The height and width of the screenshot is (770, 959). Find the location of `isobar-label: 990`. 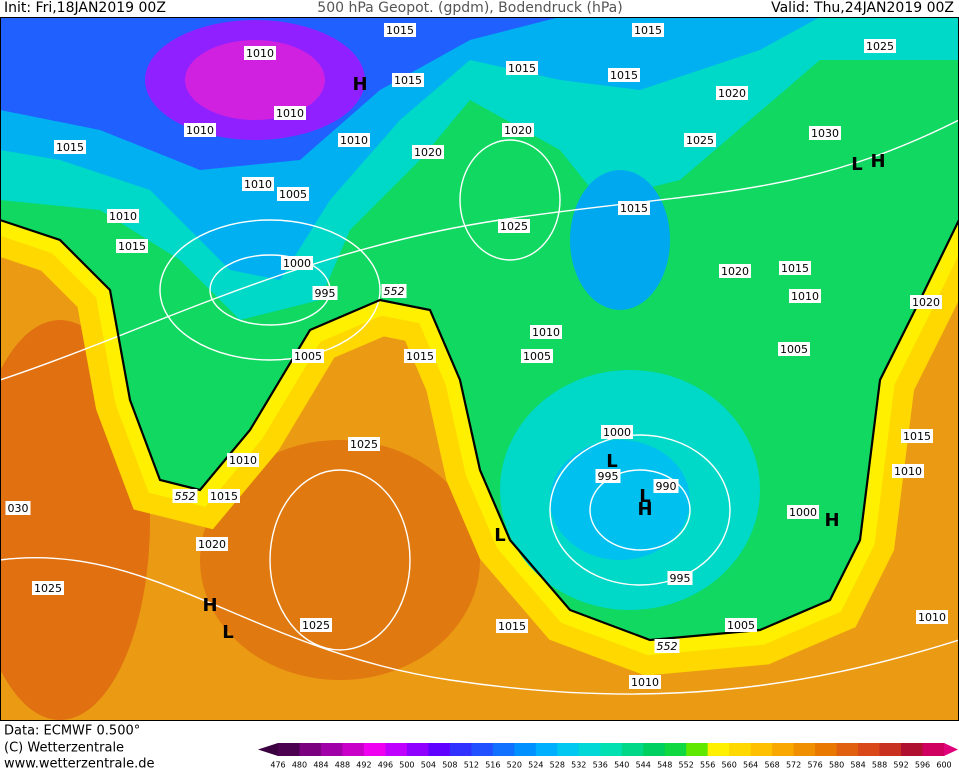

isobar-label: 990 is located at coordinates (666, 486).